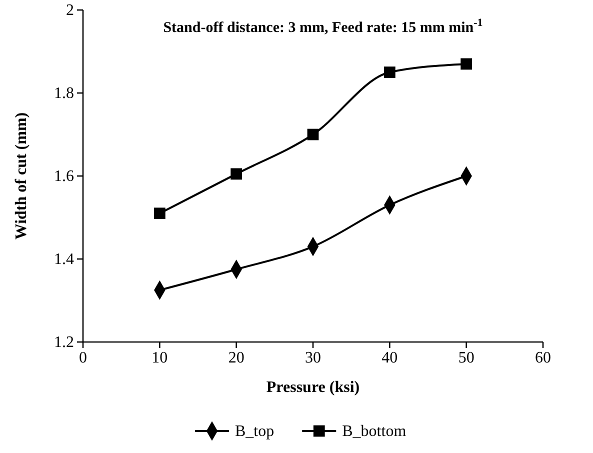  What do you see at coordinates (543, 357) in the screenshot?
I see `x-tick-label: 60` at bounding box center [543, 357].